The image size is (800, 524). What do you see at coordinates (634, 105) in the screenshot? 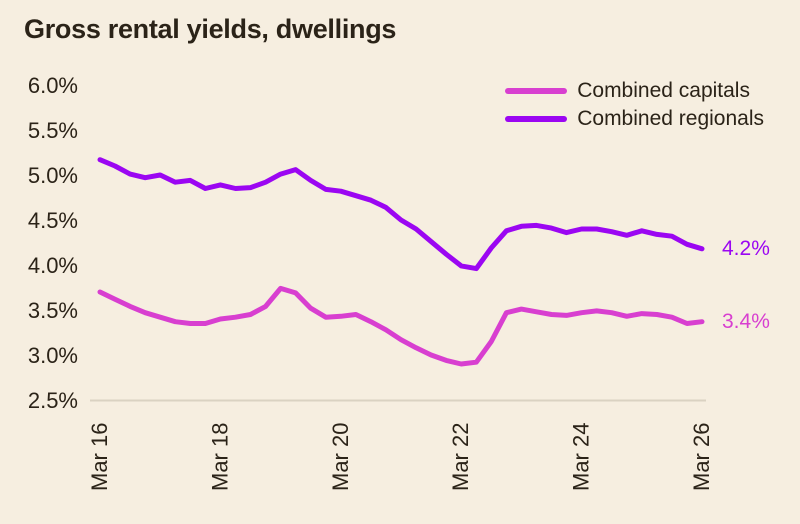
I see `legend: Combined capitals Combined regionals` at bounding box center [634, 105].